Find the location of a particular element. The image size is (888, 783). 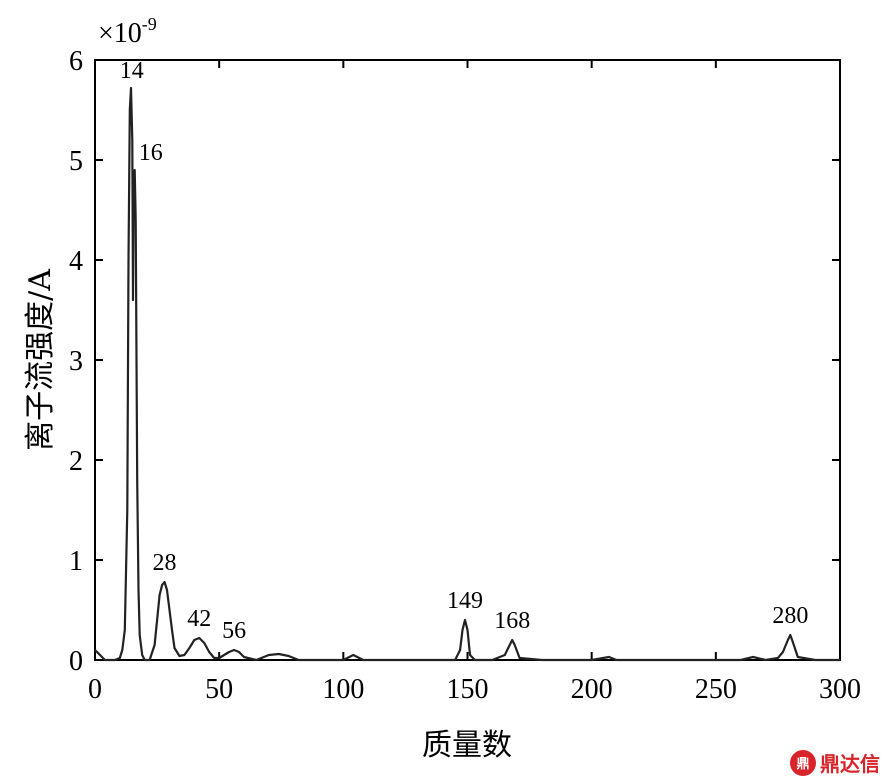

x-tick-label: 0 is located at coordinates (95, 689).